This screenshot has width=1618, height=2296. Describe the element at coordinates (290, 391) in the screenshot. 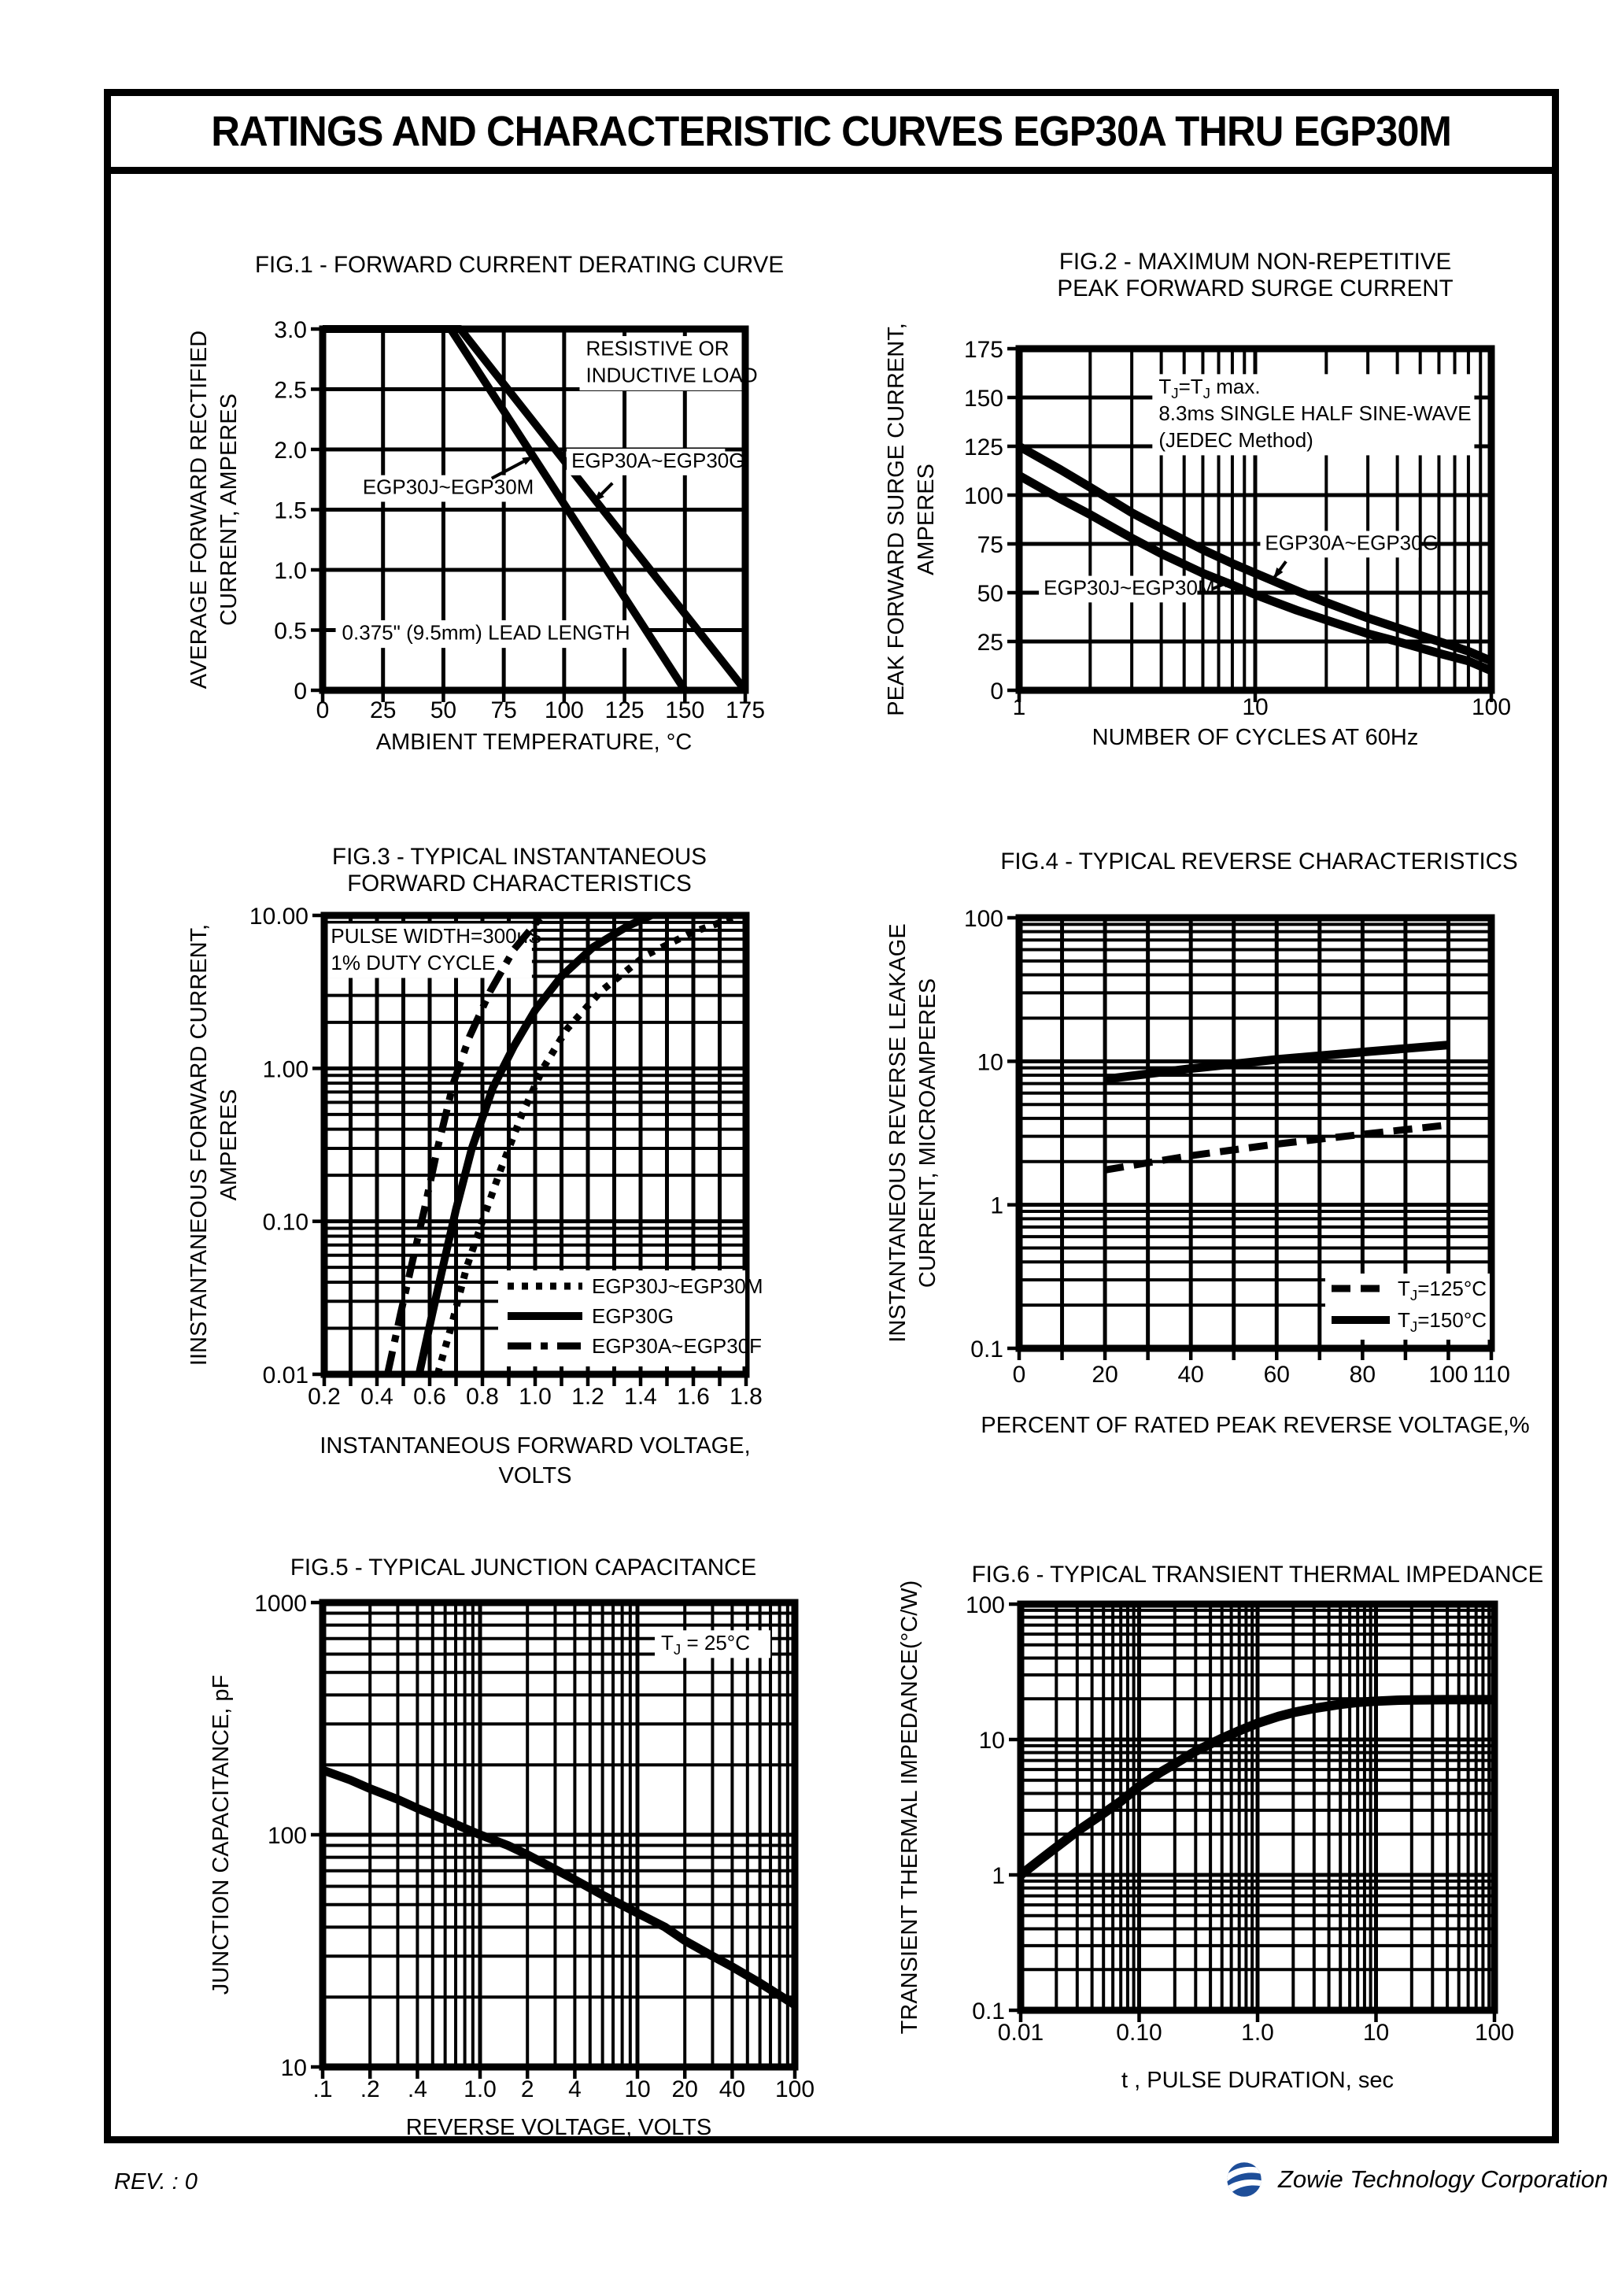

I see `svg-text: 2.5` at that location.